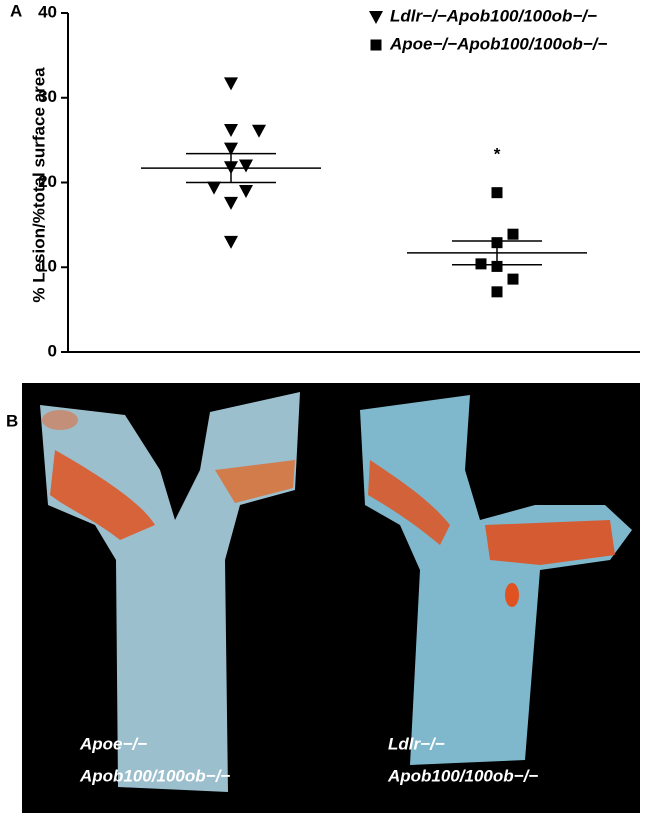 The height and width of the screenshot is (823, 645). What do you see at coordinates (47, 96) in the screenshot?
I see `y-tick-label: 30` at bounding box center [47, 96].